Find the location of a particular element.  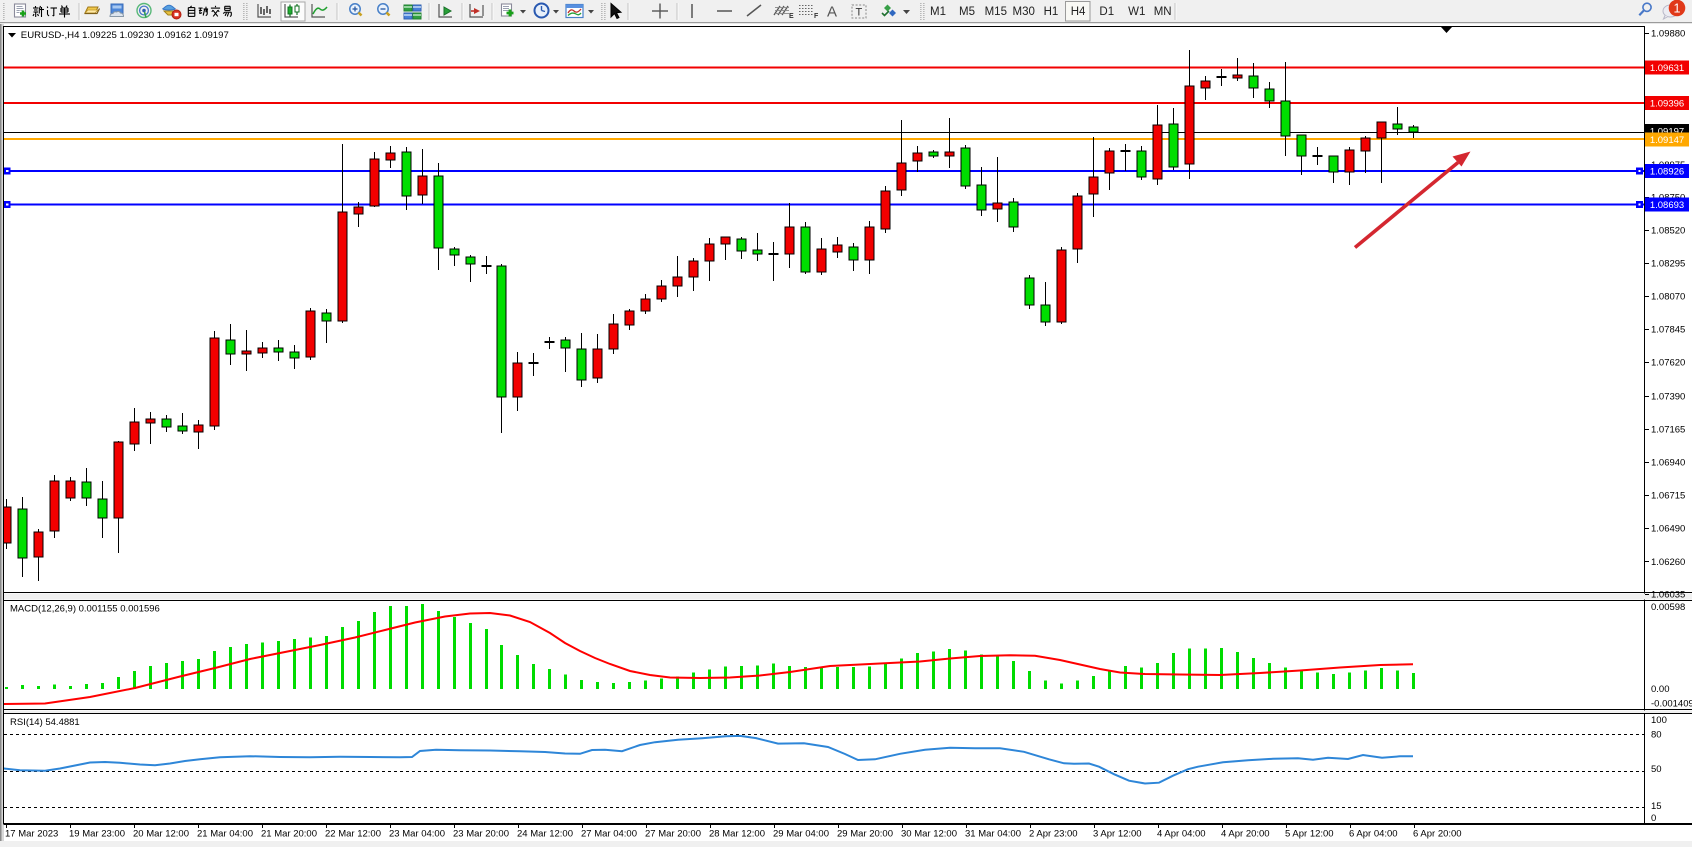

svg-text: 1.09147 is located at coordinates (1667, 140).